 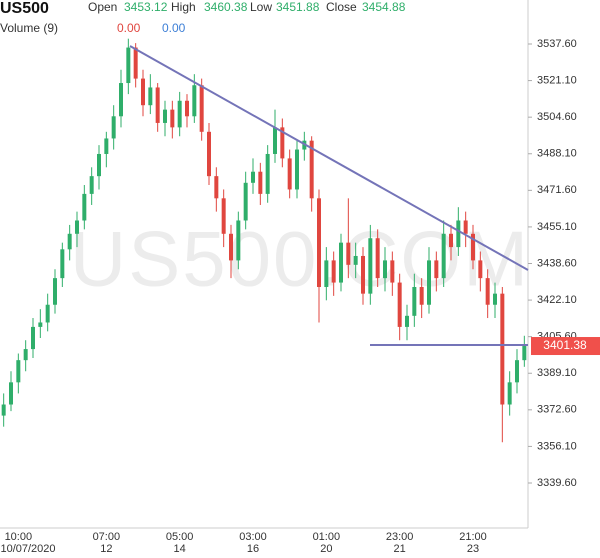 I want to click on y-tick-label: 3521.10, so click(x=557, y=80).